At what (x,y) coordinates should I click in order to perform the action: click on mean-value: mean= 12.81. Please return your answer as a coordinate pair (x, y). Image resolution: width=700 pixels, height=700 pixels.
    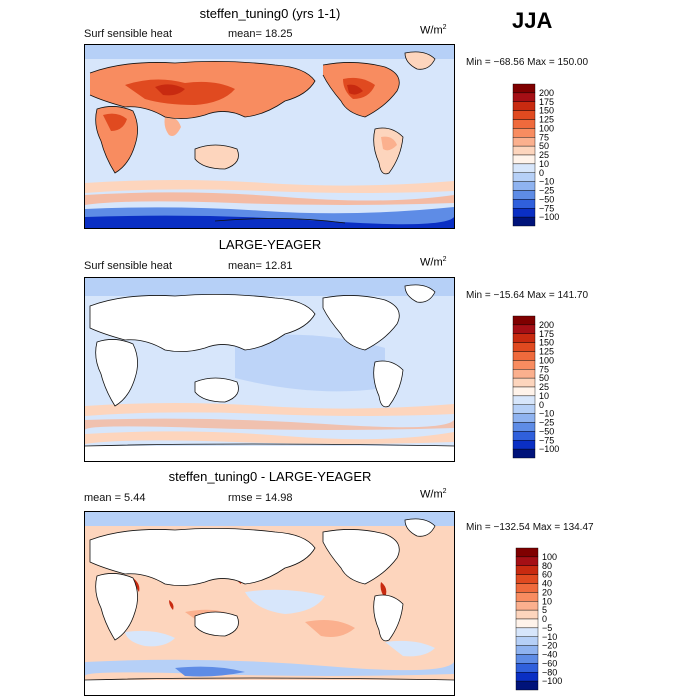
    Looking at the image, I should click on (260, 266).